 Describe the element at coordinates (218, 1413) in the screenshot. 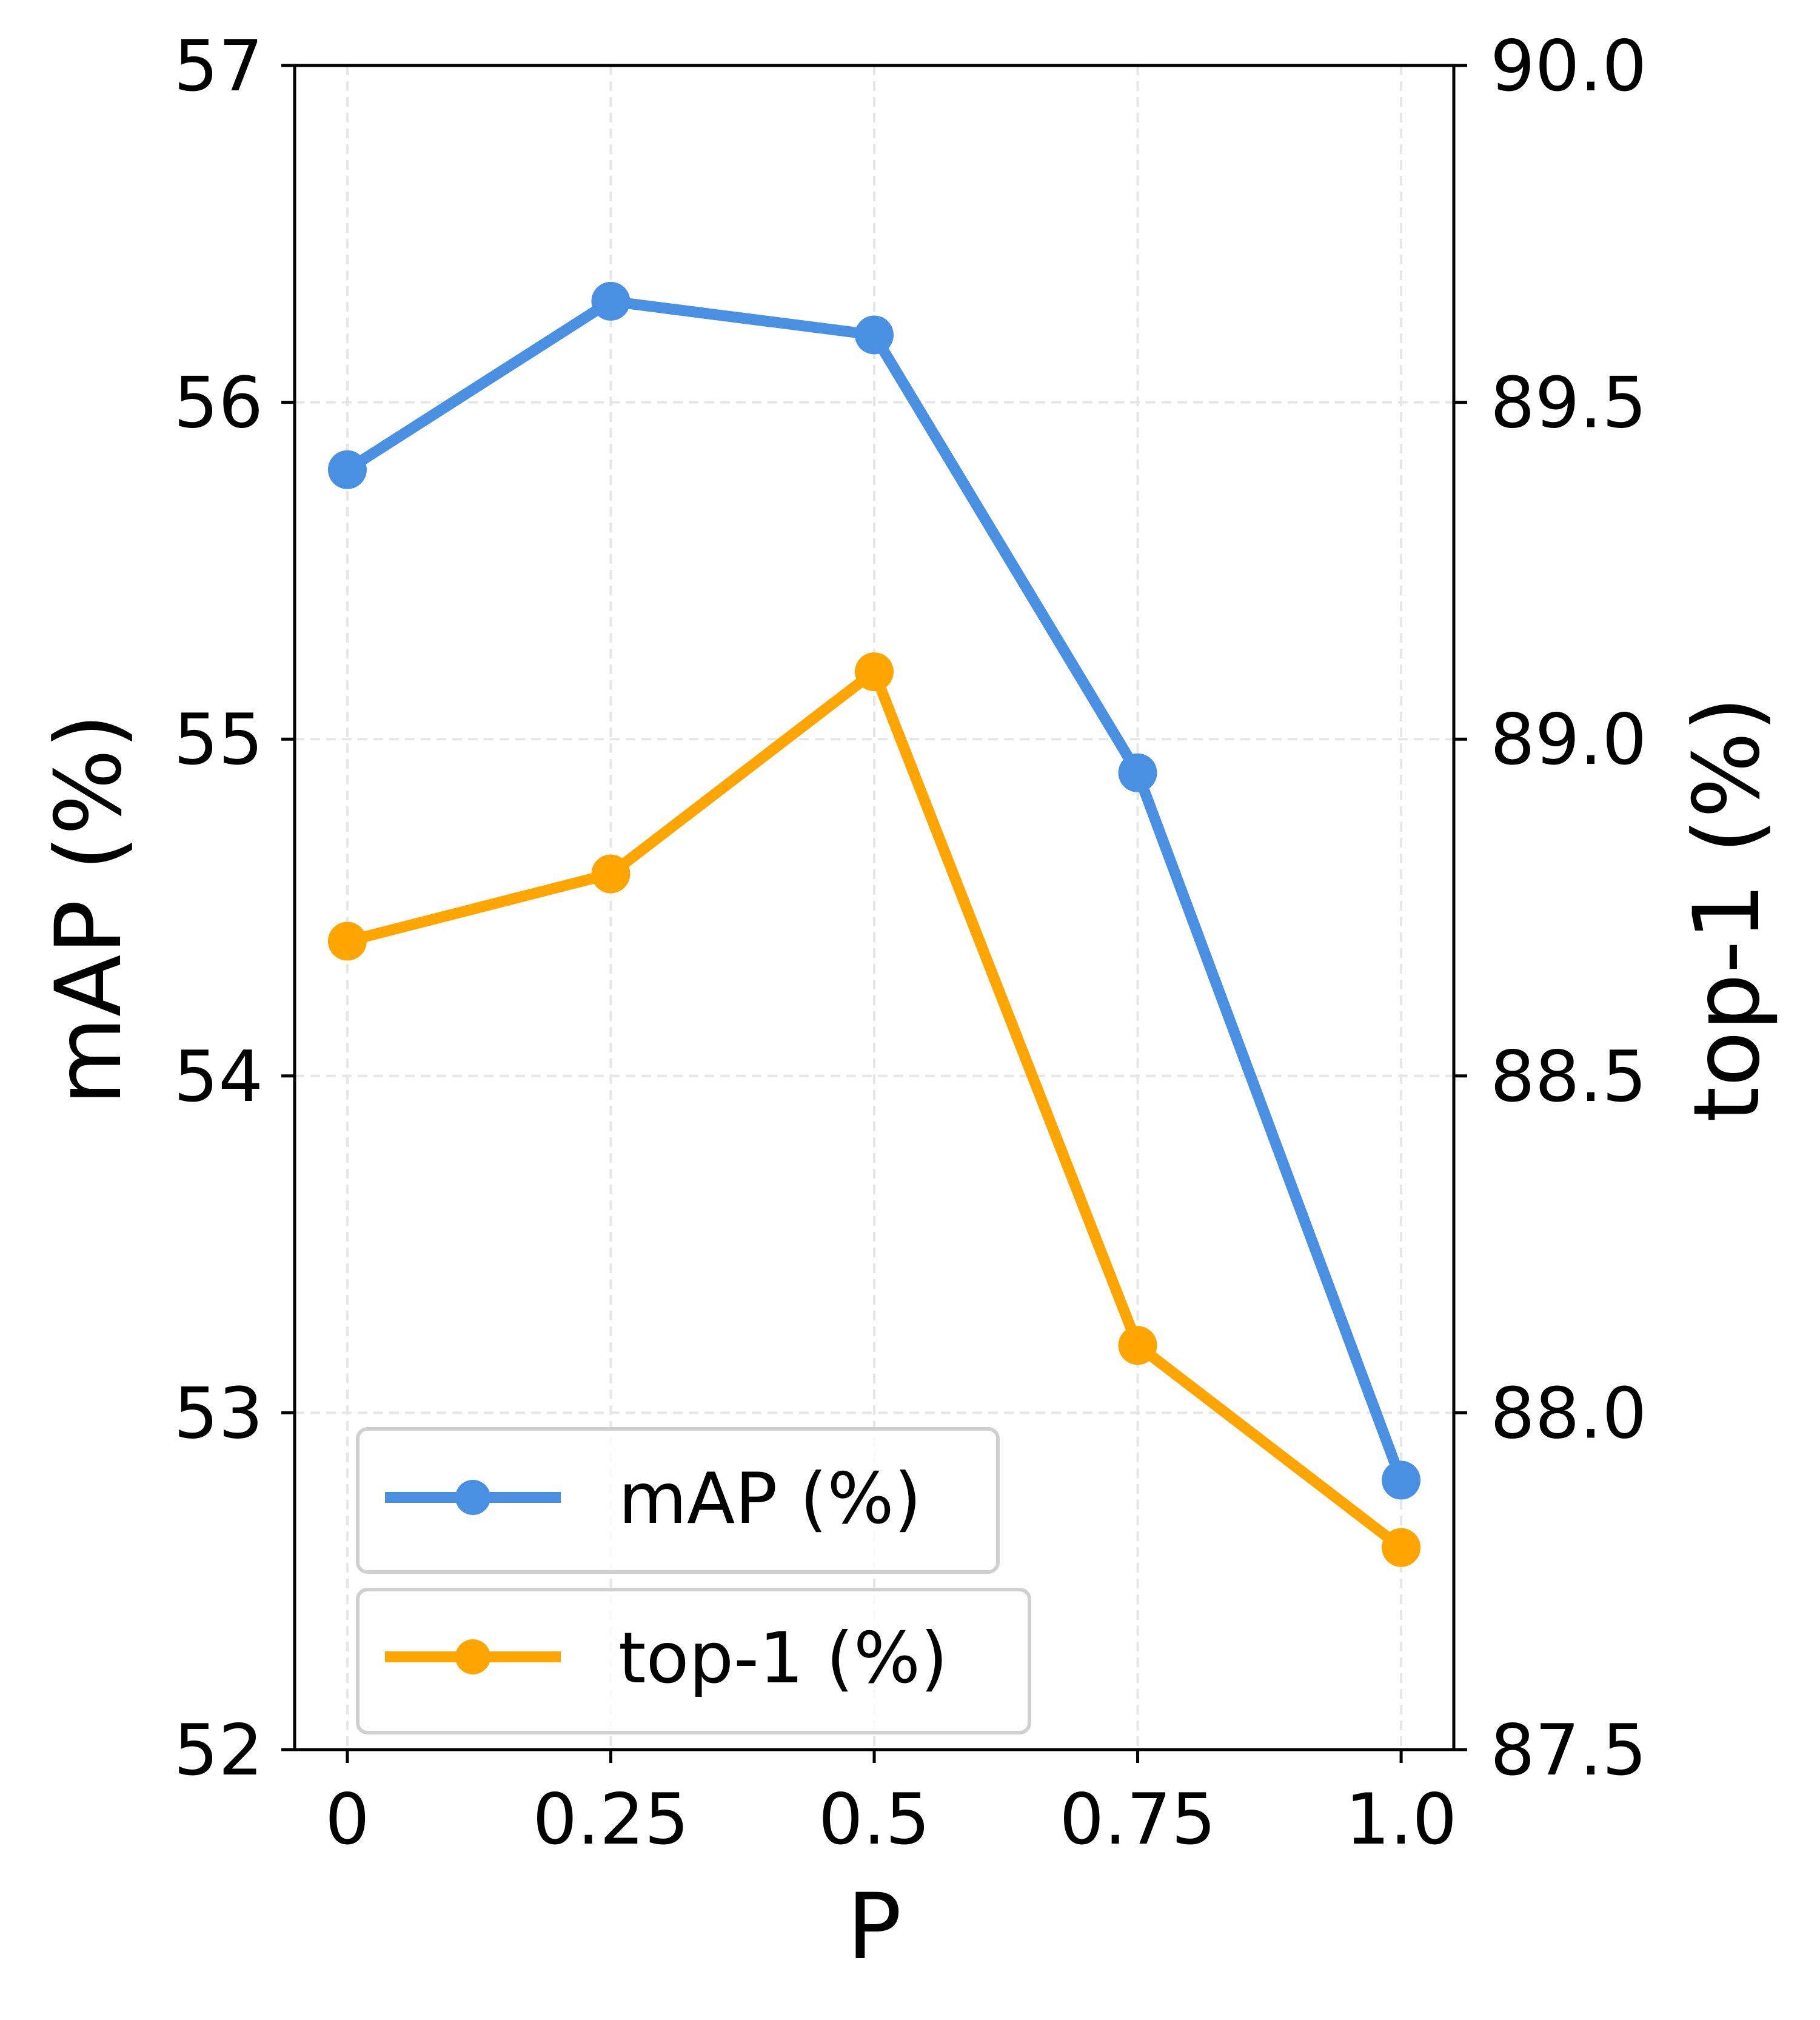

I see `y-left-tick-label: 53` at that location.